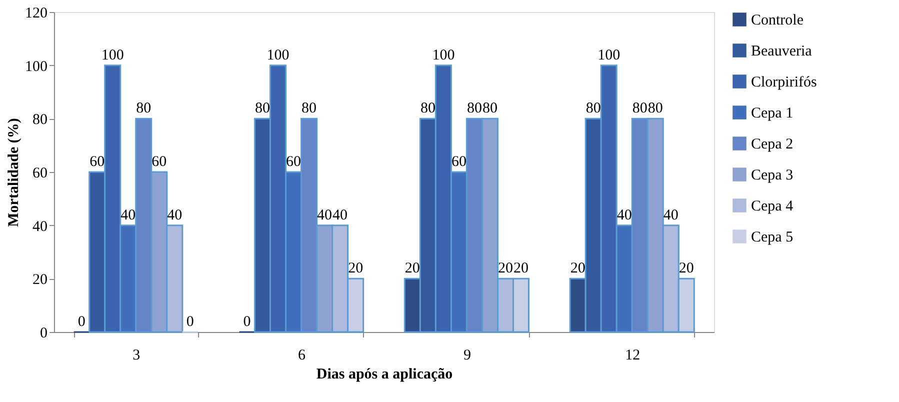 Image resolution: width=899 pixels, height=402 pixels. What do you see at coordinates (772, 238) in the screenshot?
I see `legend-label: Cepa 5` at bounding box center [772, 238].